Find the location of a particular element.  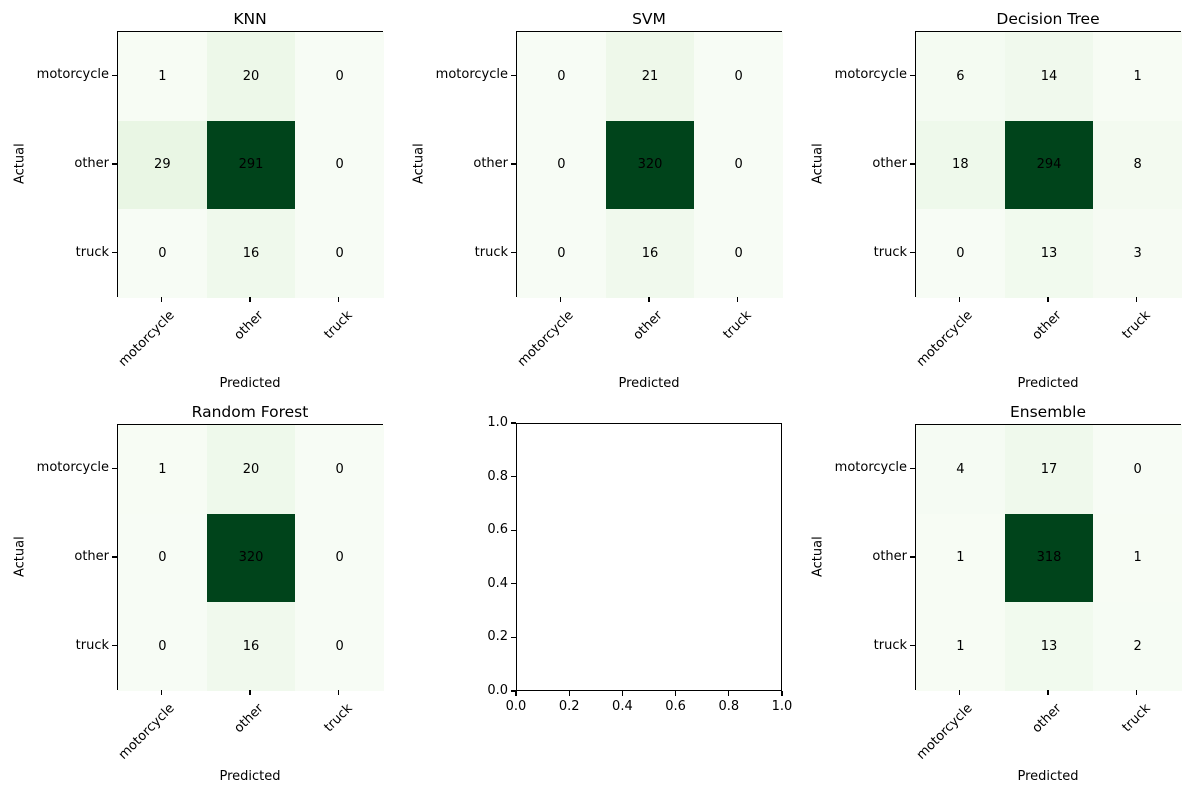

subplot-ensemble-axes: 4 17 0 1 318 1 1 13 2 is located at coordinates (1048, 557).